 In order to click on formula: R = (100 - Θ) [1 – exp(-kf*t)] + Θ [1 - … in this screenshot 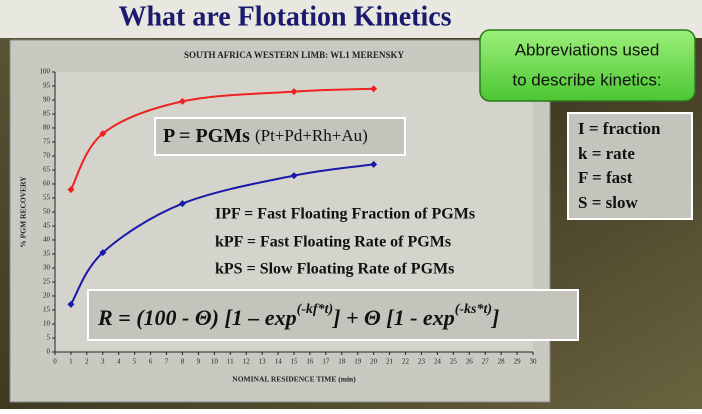, I will do `click(298, 316)`.